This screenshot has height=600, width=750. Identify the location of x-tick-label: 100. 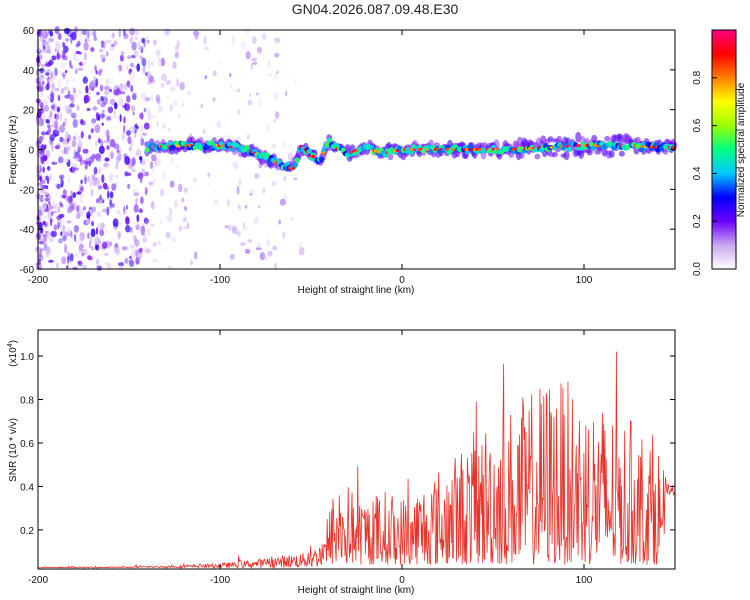
(584, 580).